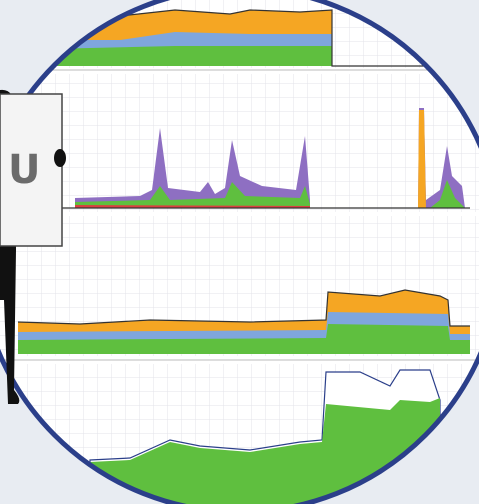 The height and width of the screenshot is (504, 479). I want to click on outline, so click(243, 308).